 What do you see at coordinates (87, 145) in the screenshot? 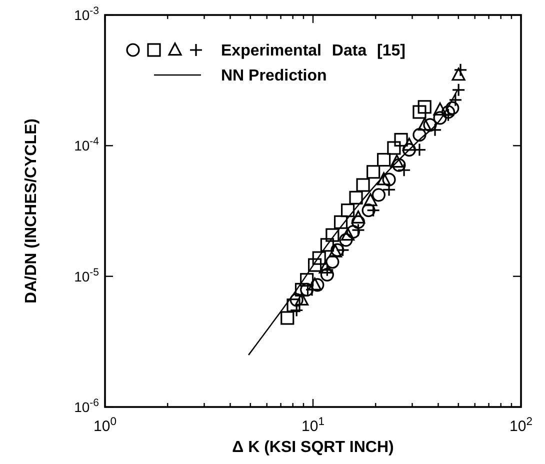
I see `y-tick-label: 10$^{-4}$` at bounding box center [87, 145].